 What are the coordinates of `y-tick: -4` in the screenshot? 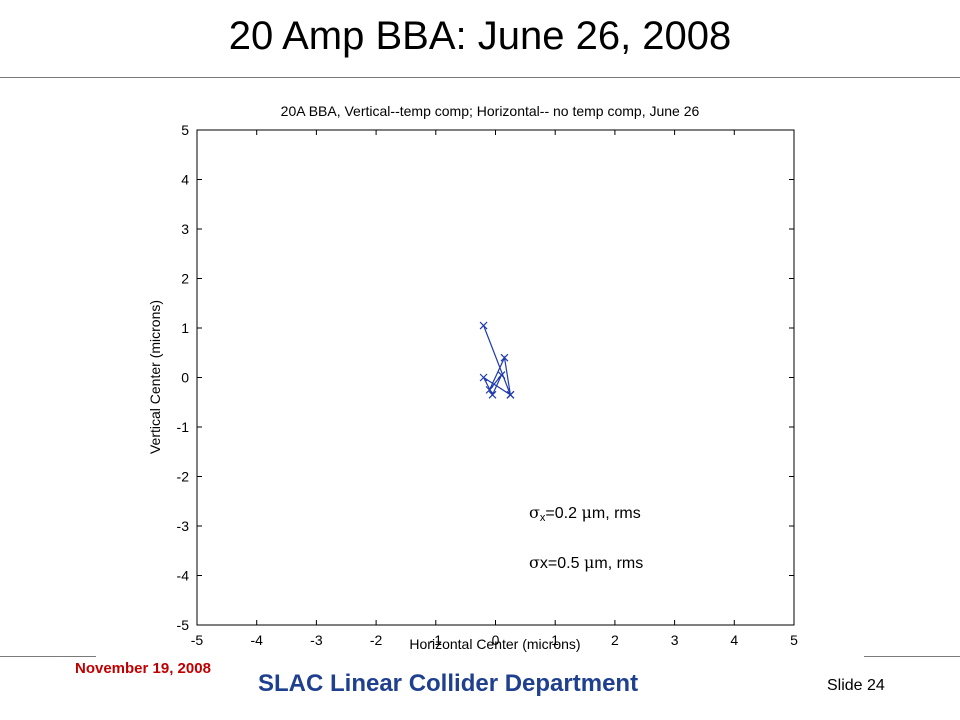 It's located at (485, 576).